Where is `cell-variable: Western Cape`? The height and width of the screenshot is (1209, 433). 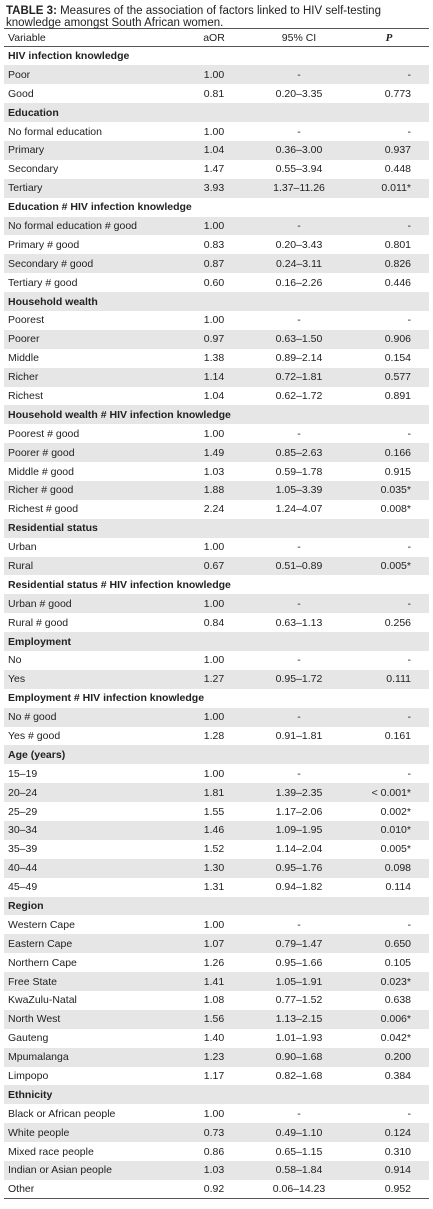
cell-variable: Western Cape is located at coordinates (41, 924).